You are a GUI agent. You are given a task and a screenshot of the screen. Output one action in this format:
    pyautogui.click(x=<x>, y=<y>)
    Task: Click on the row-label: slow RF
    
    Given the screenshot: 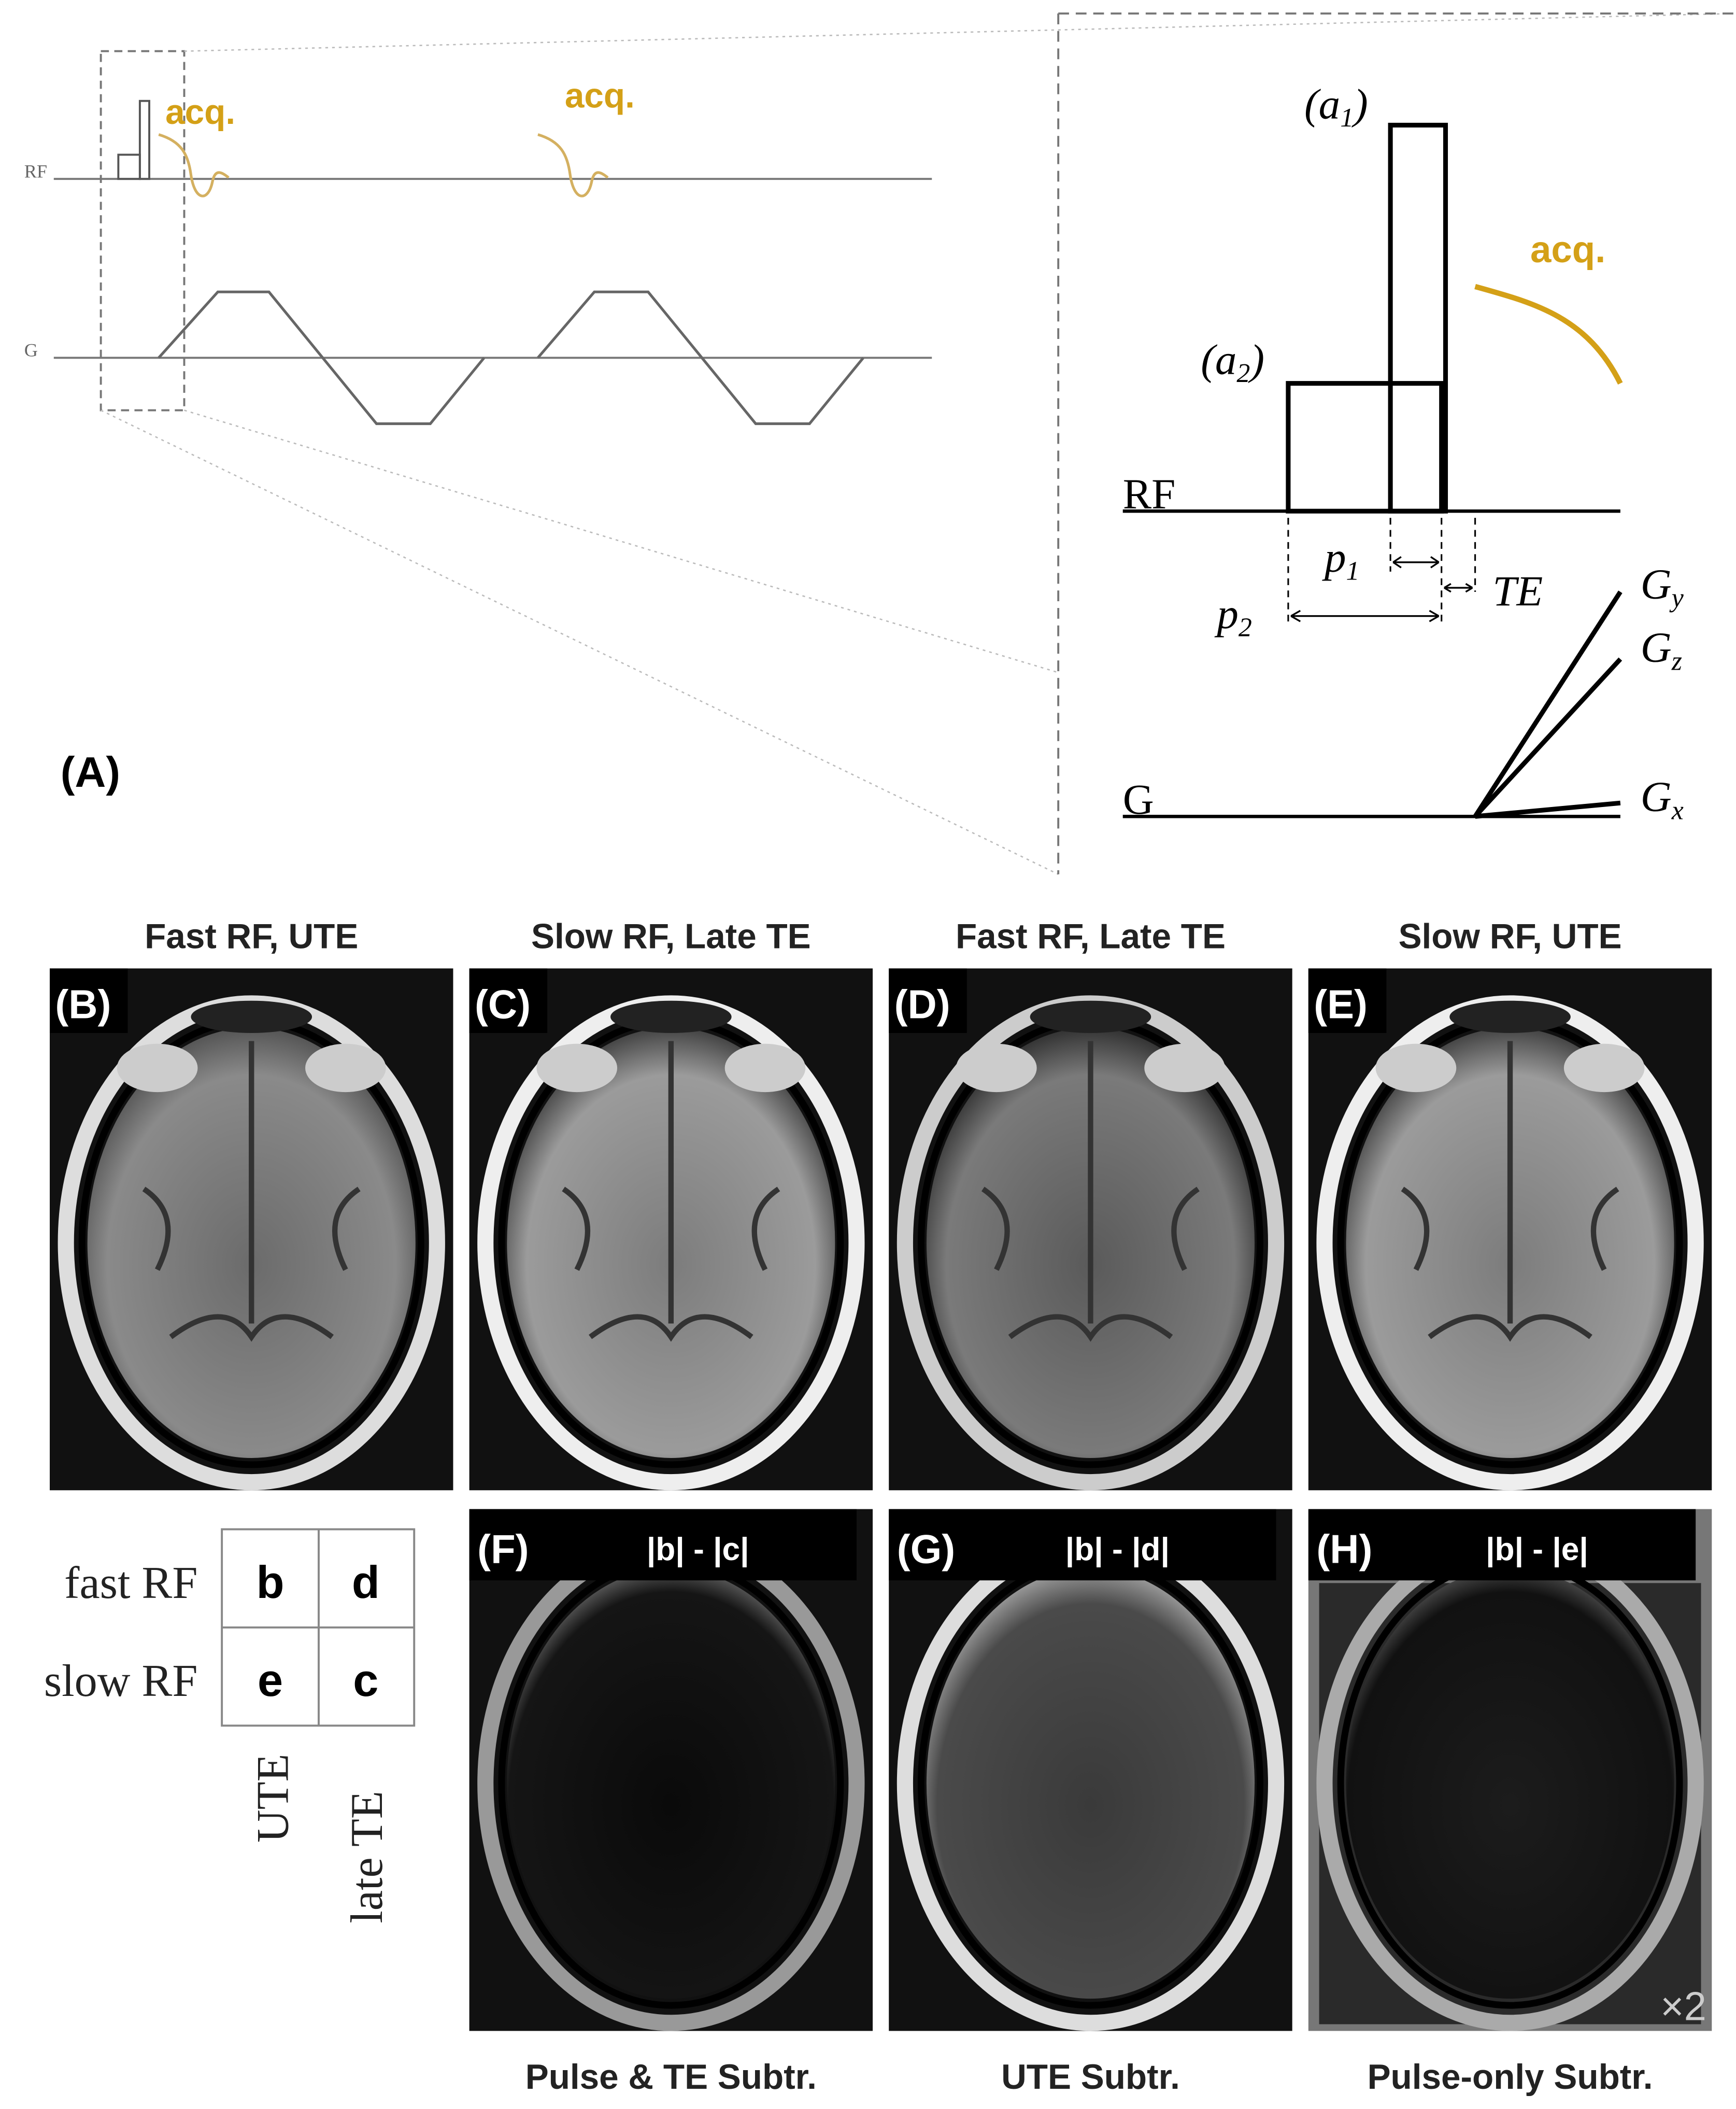 What is the action you would take?
    pyautogui.click(x=121, y=1681)
    